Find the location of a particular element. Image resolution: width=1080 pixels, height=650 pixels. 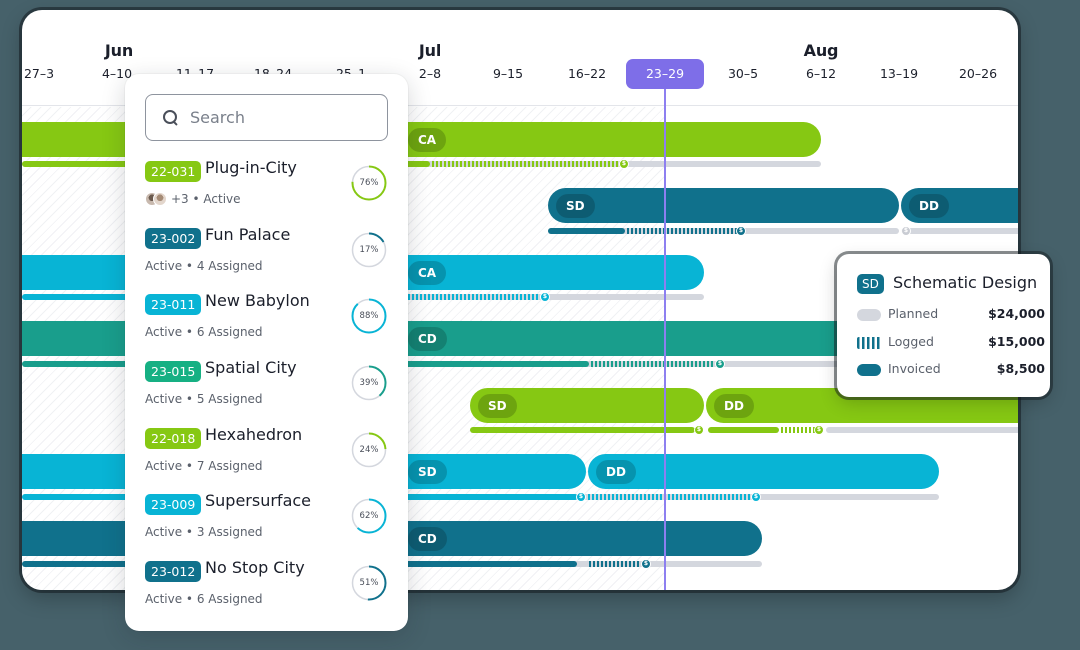

week-column: 6–12 is located at coordinates (821, 73).